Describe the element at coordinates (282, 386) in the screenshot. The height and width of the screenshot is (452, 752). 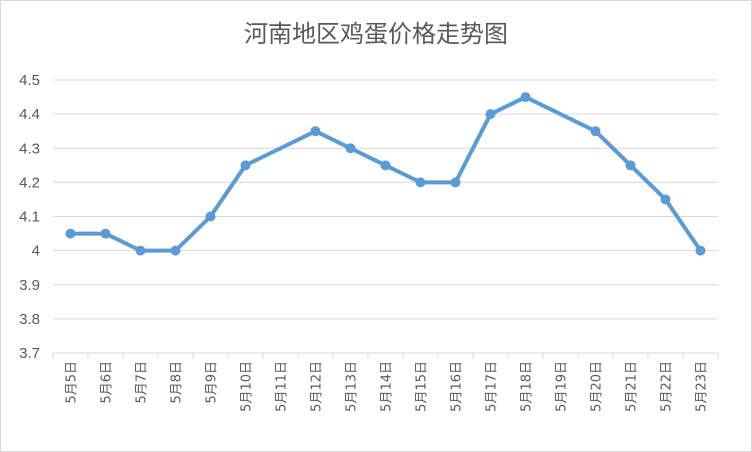
I see `x-tick-label: 5月11日` at that location.